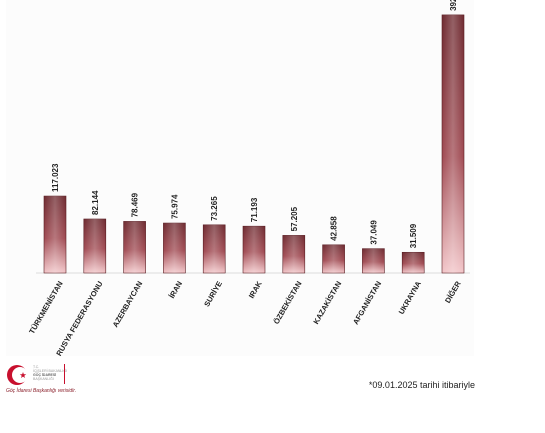  I want to click on date-footnote: *09.01.2025 tarihi itibariyle, so click(421, 385).